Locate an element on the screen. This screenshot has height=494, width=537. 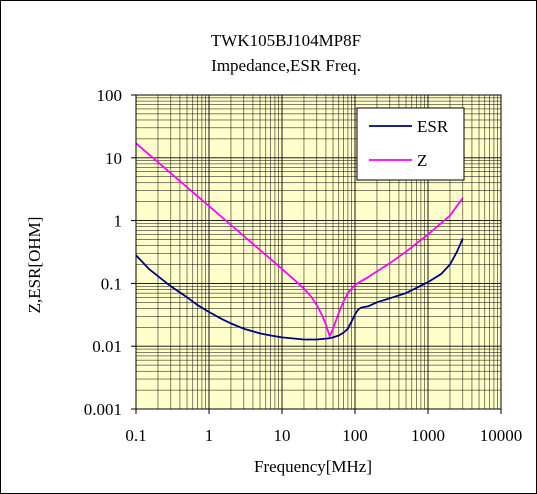
y-tick-label: 1 is located at coordinates (118, 221).